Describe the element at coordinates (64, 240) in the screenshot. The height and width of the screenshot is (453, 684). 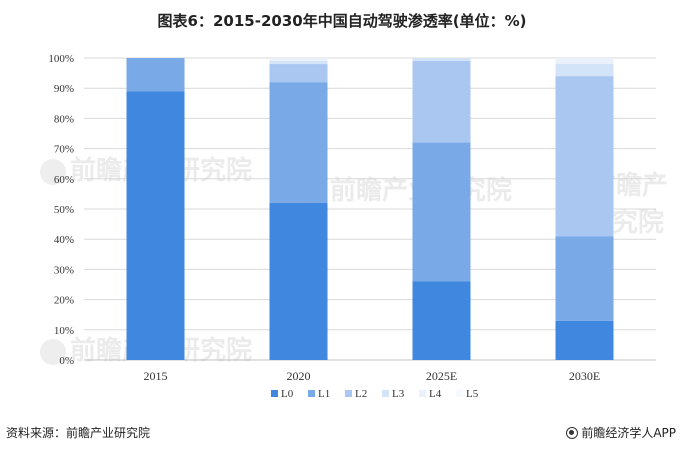
I see `y-tick-label: 40%` at that location.